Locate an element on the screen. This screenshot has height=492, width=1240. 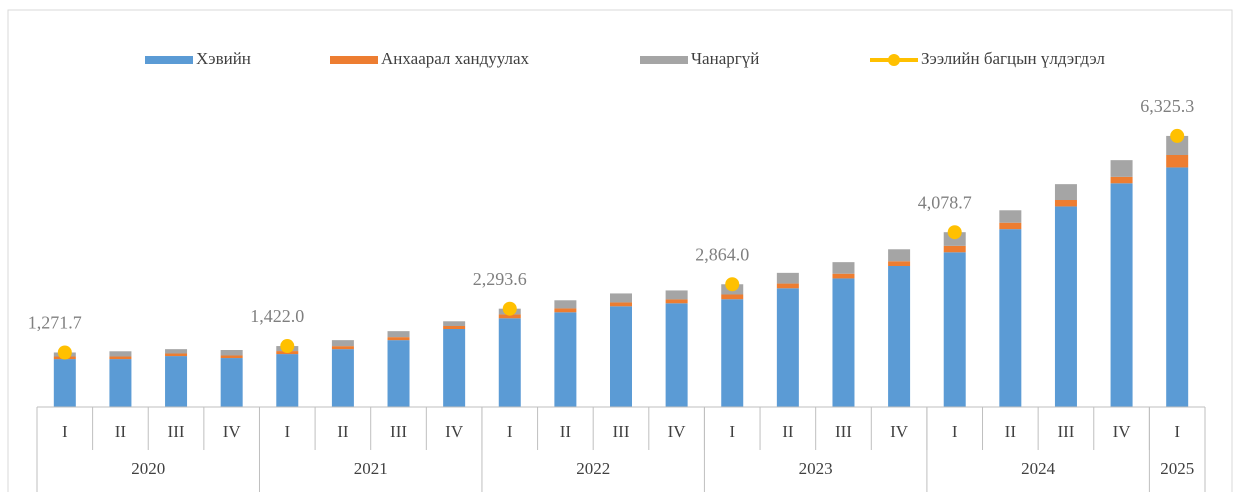
group-label: 2023 is located at coordinates (816, 468).